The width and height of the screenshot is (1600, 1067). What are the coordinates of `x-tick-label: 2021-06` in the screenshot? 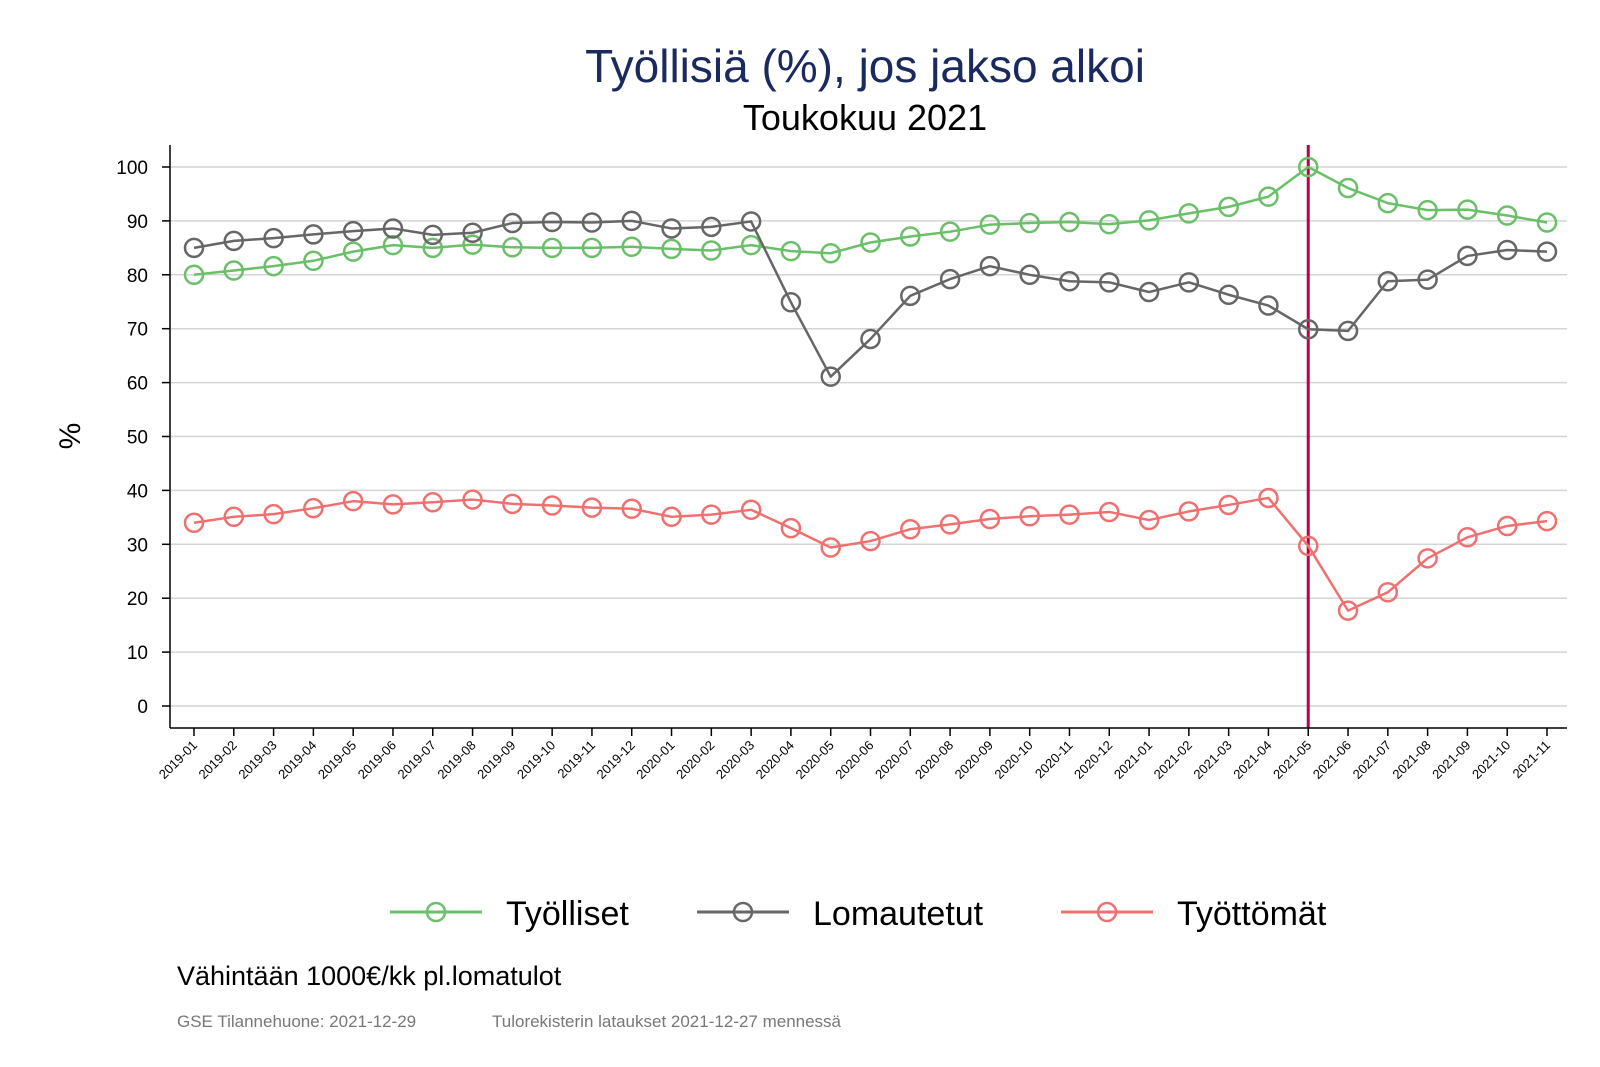 It's located at (1332, 760).